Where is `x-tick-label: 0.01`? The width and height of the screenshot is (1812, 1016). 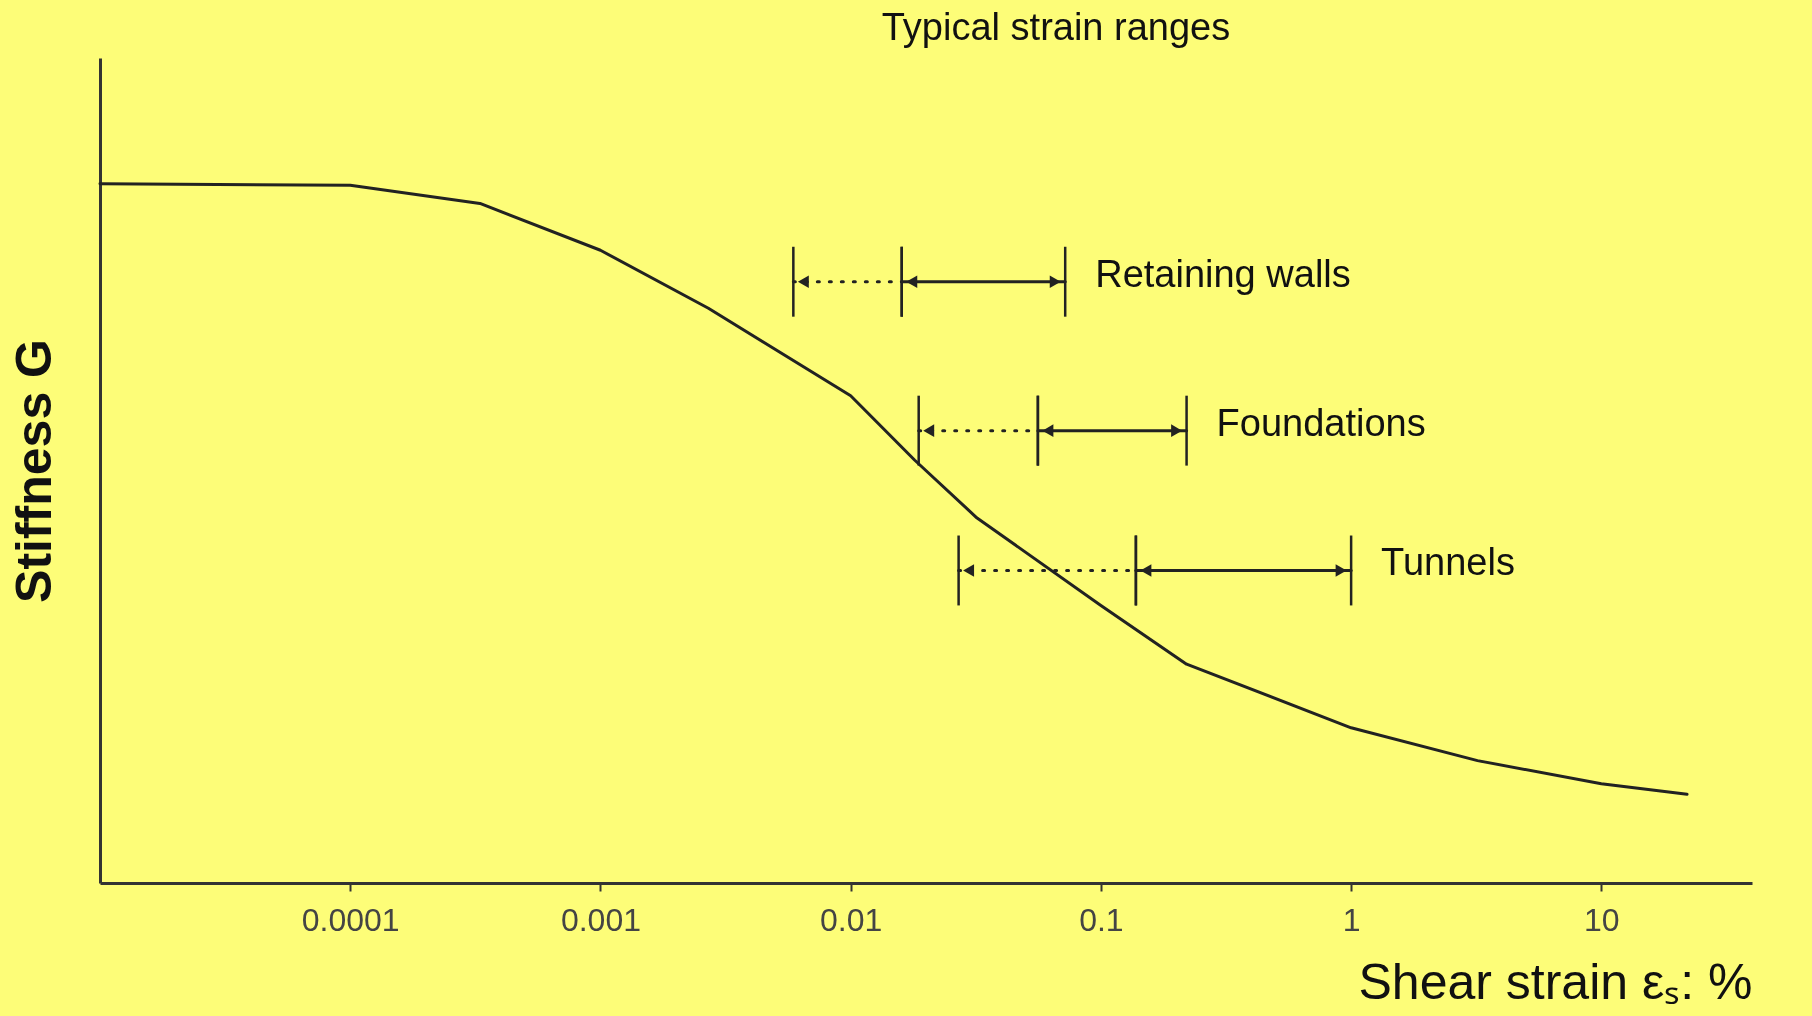 x-tick-label: 0.01 is located at coordinates (851, 919).